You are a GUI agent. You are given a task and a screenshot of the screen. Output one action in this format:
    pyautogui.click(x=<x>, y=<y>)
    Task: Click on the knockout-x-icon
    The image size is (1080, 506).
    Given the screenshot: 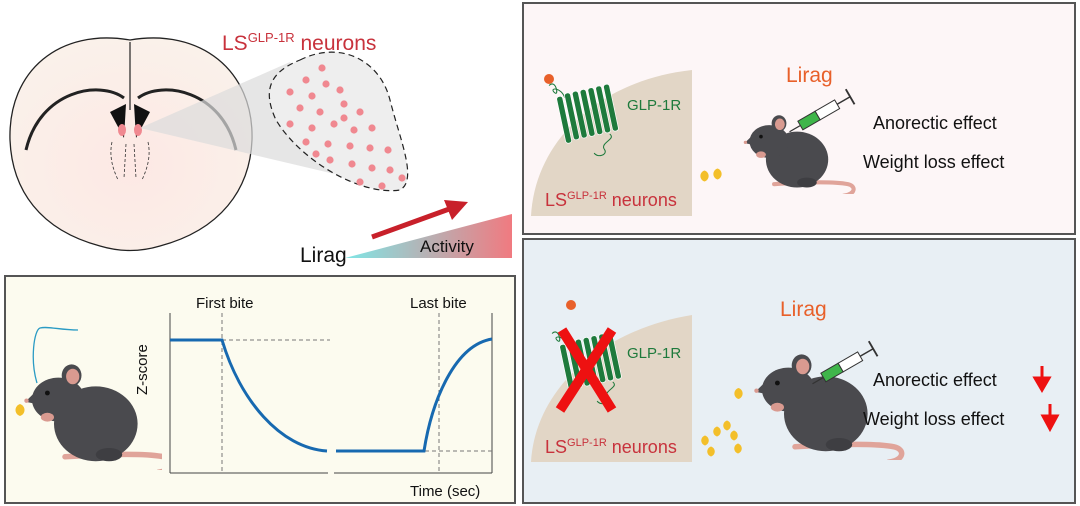 What is the action you would take?
    pyautogui.click(x=586, y=370)
    